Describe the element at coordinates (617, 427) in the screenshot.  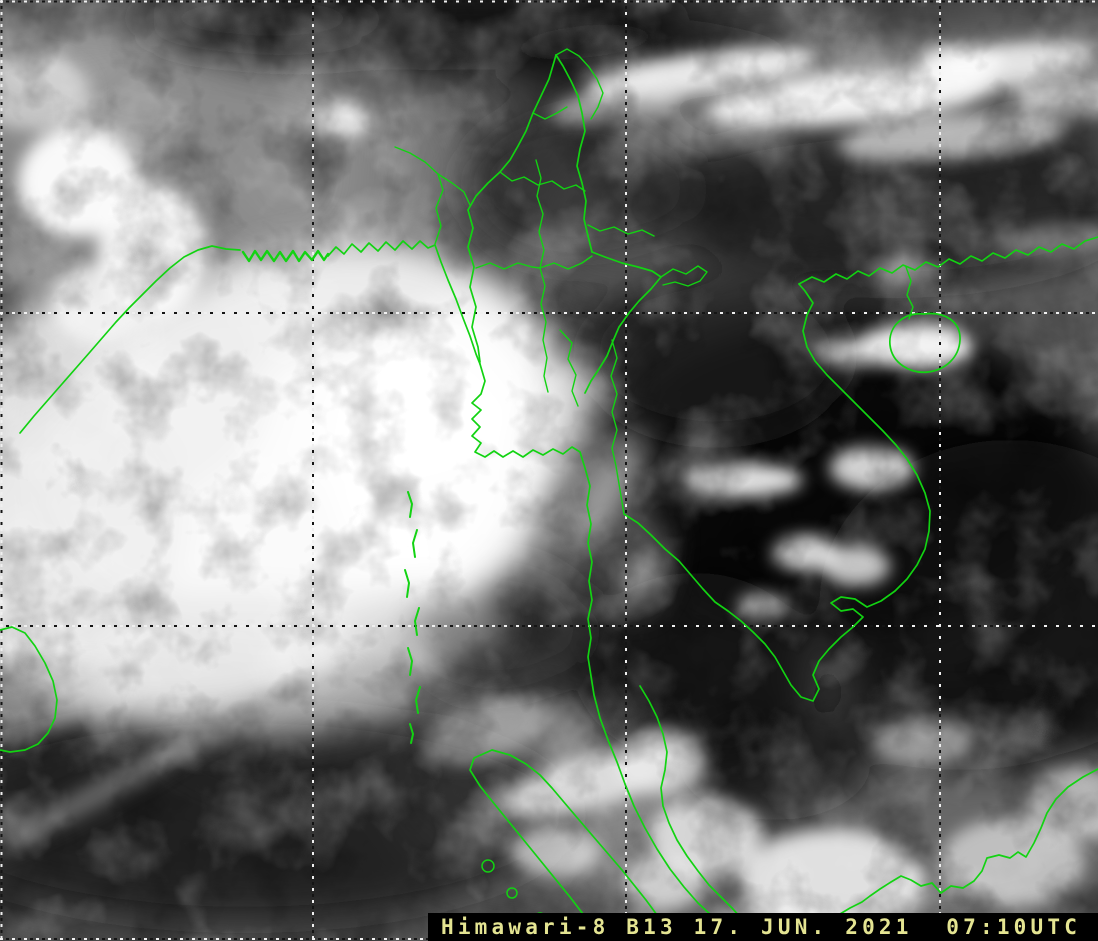
I see `border-myanmar-thailand` at that location.